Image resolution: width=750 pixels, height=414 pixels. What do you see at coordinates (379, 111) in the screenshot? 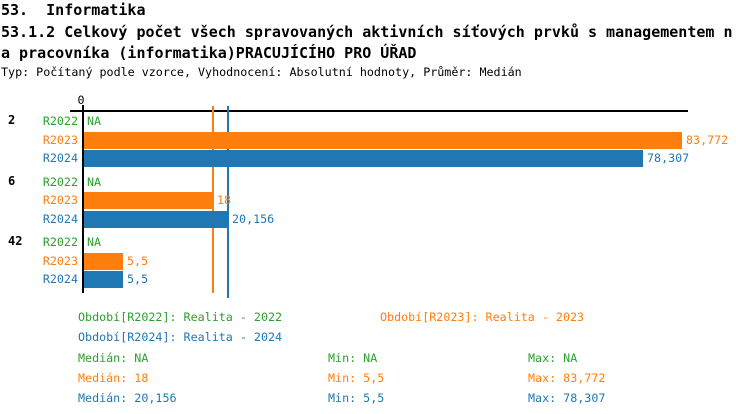
I see `x-axis-line` at bounding box center [379, 111].